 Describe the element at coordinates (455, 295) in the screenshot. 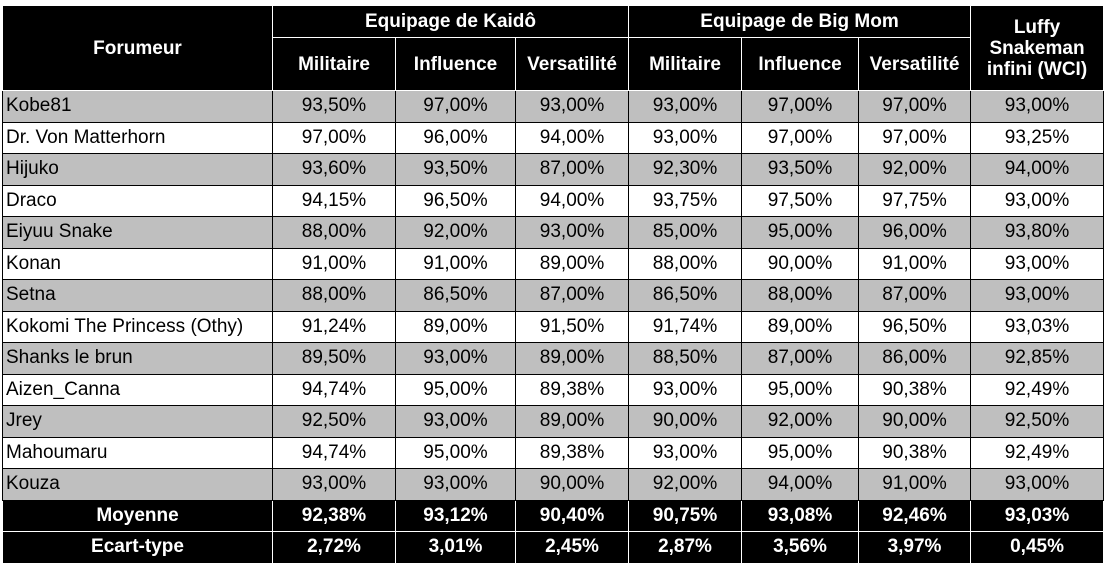

I see `score-cell: 86,50%` at that location.